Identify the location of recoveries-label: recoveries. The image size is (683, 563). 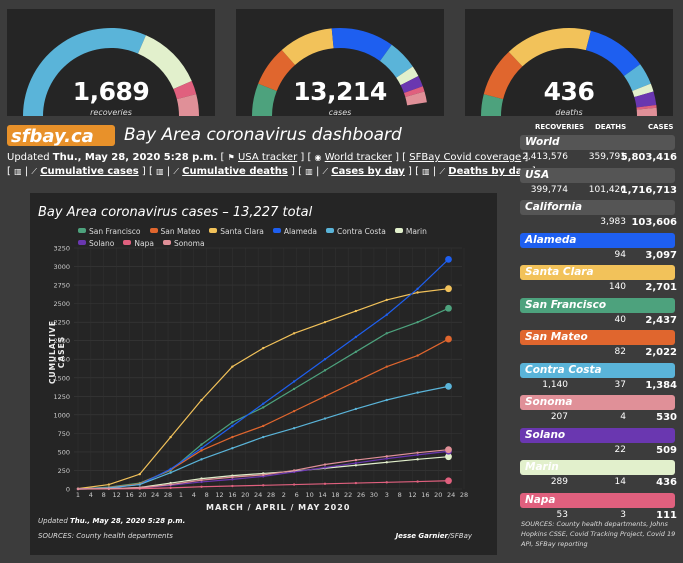
(111, 112).